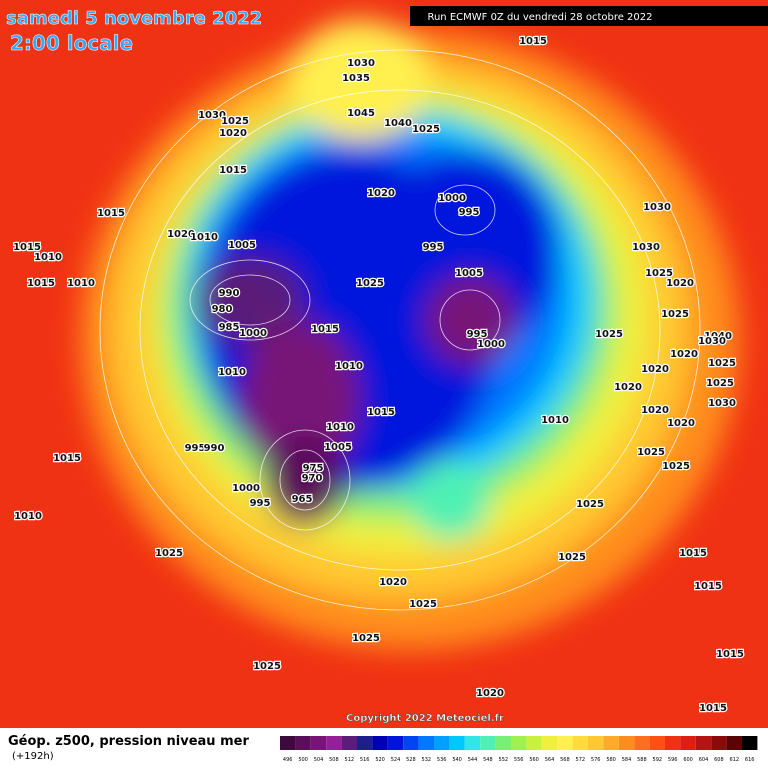 The width and height of the screenshot is (768, 768). Describe the element at coordinates (457, 760) in the screenshot. I see `level-label: 540` at that location.